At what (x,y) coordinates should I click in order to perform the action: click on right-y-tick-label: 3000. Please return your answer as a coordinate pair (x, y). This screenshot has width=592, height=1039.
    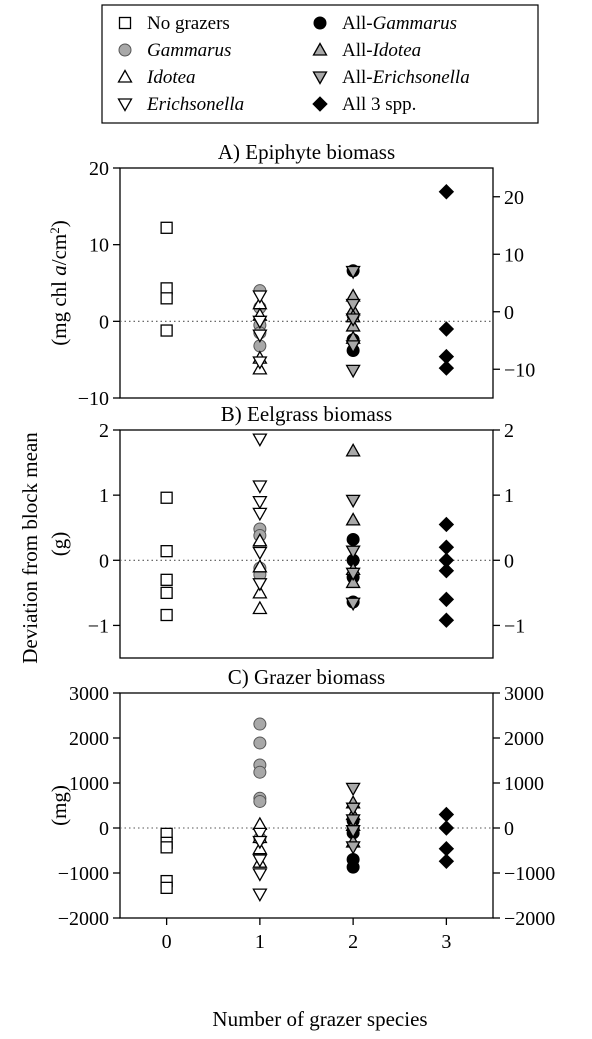
    Looking at the image, I should click on (524, 694).